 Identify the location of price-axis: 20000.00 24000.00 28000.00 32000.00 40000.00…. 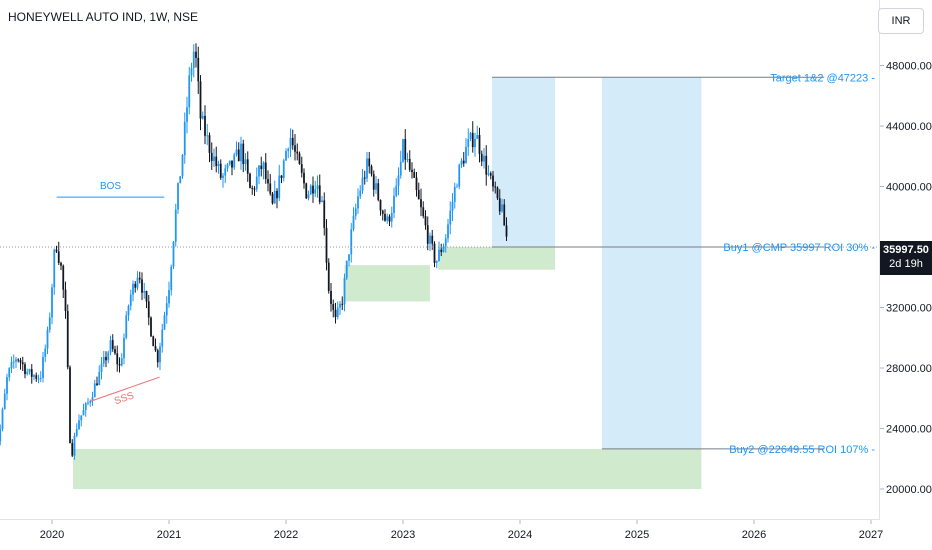
(906, 279).